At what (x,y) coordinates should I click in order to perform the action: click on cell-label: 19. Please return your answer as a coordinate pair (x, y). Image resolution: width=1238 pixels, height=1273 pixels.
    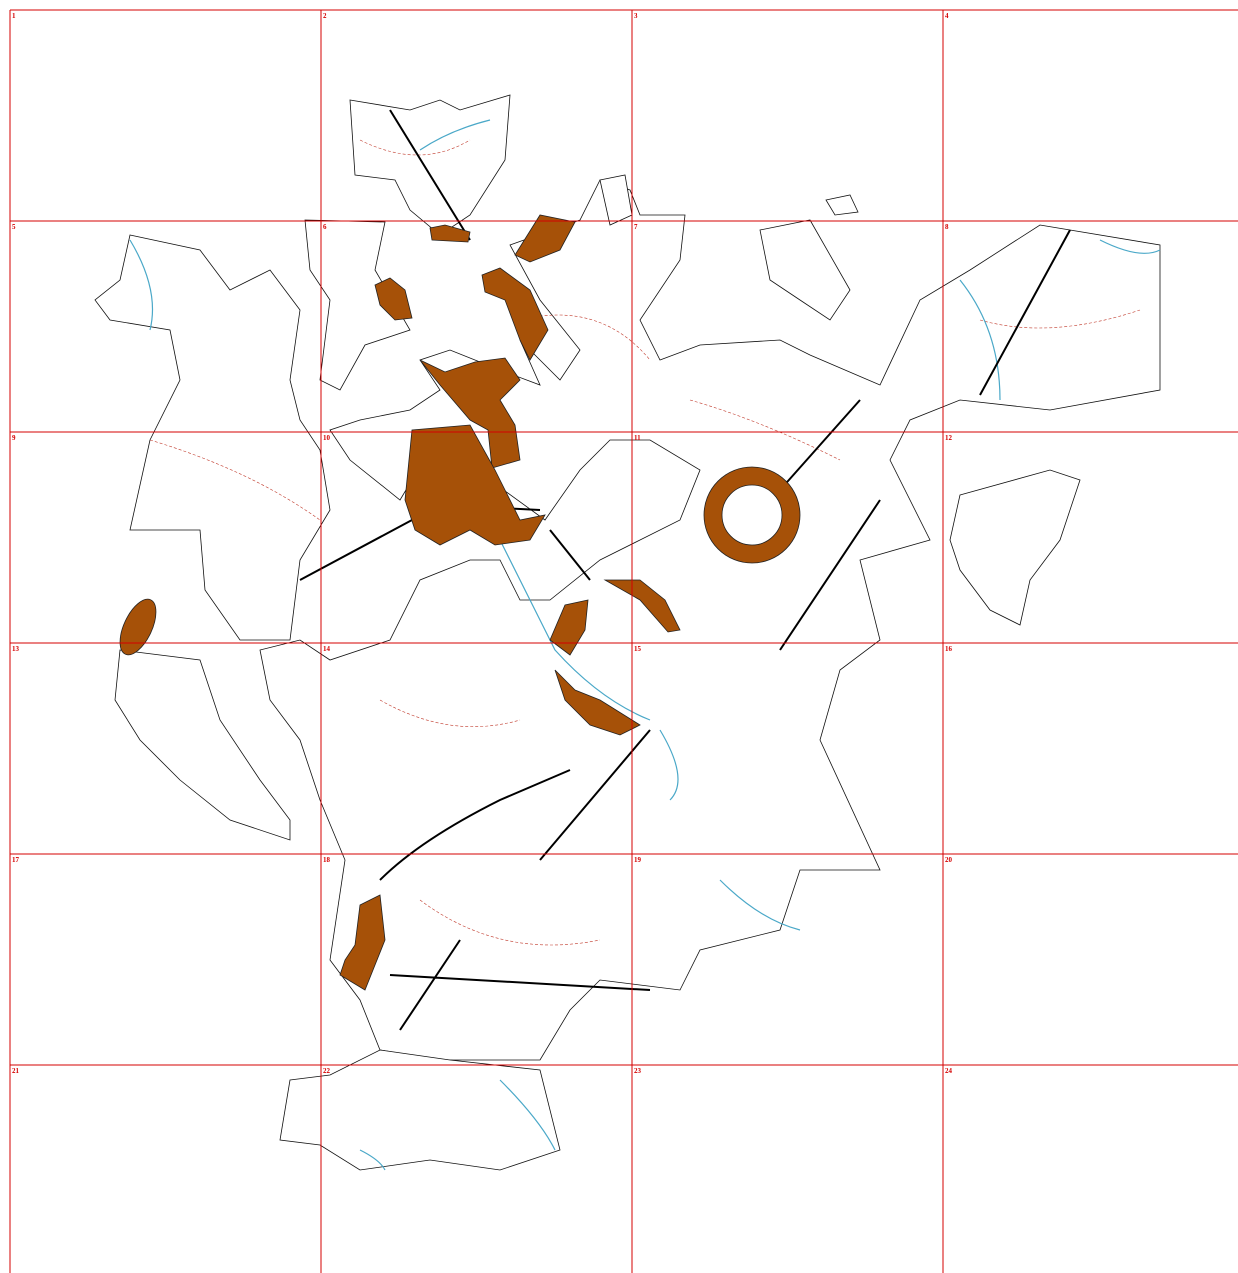
    Looking at the image, I should click on (638, 860).